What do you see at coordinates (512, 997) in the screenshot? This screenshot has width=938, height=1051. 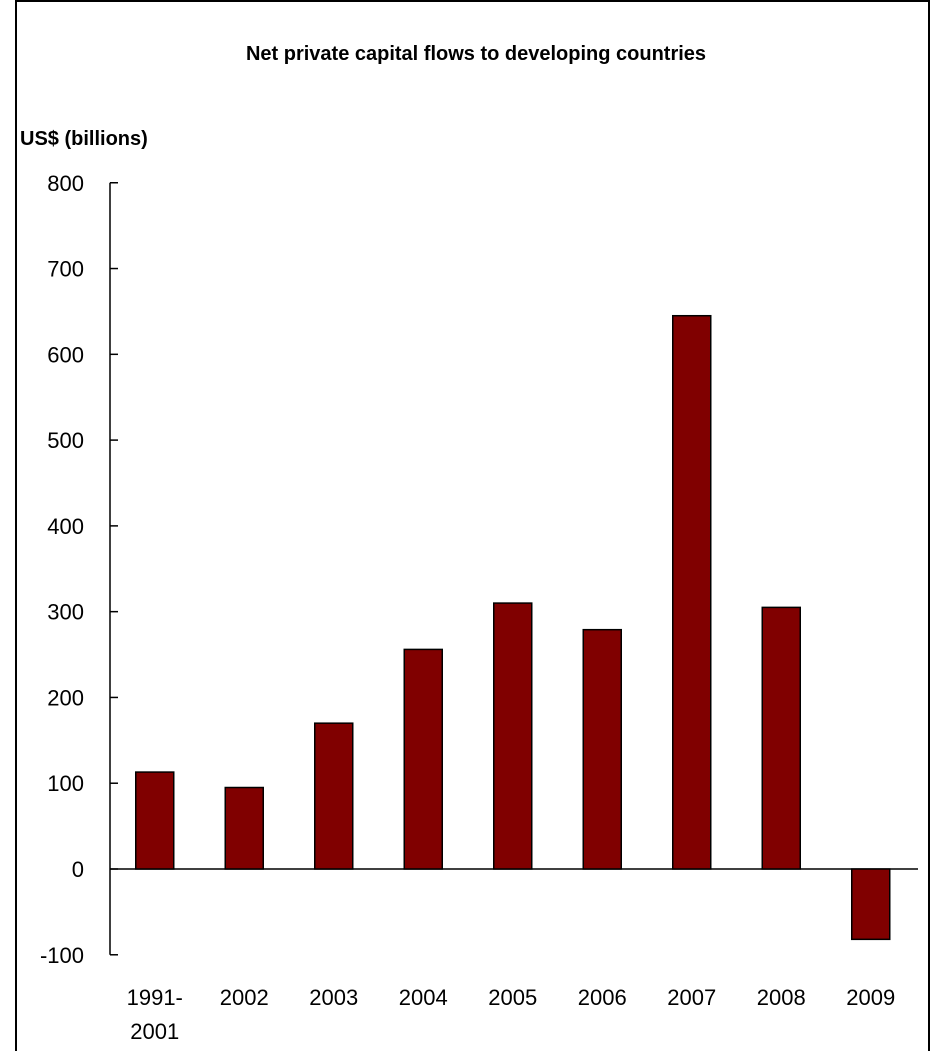 I see `x-tick-label: 2005` at bounding box center [512, 997].